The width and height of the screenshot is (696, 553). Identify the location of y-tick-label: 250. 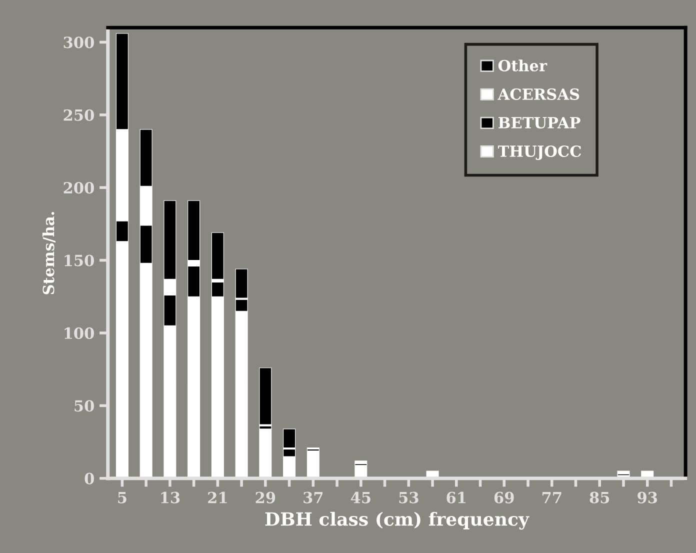
(79, 115).